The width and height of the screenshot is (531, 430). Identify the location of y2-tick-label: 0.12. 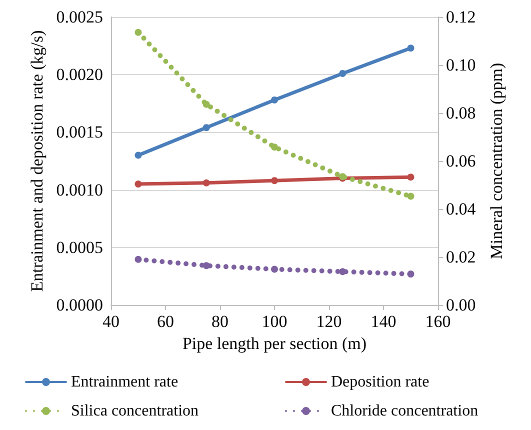
(461, 17).